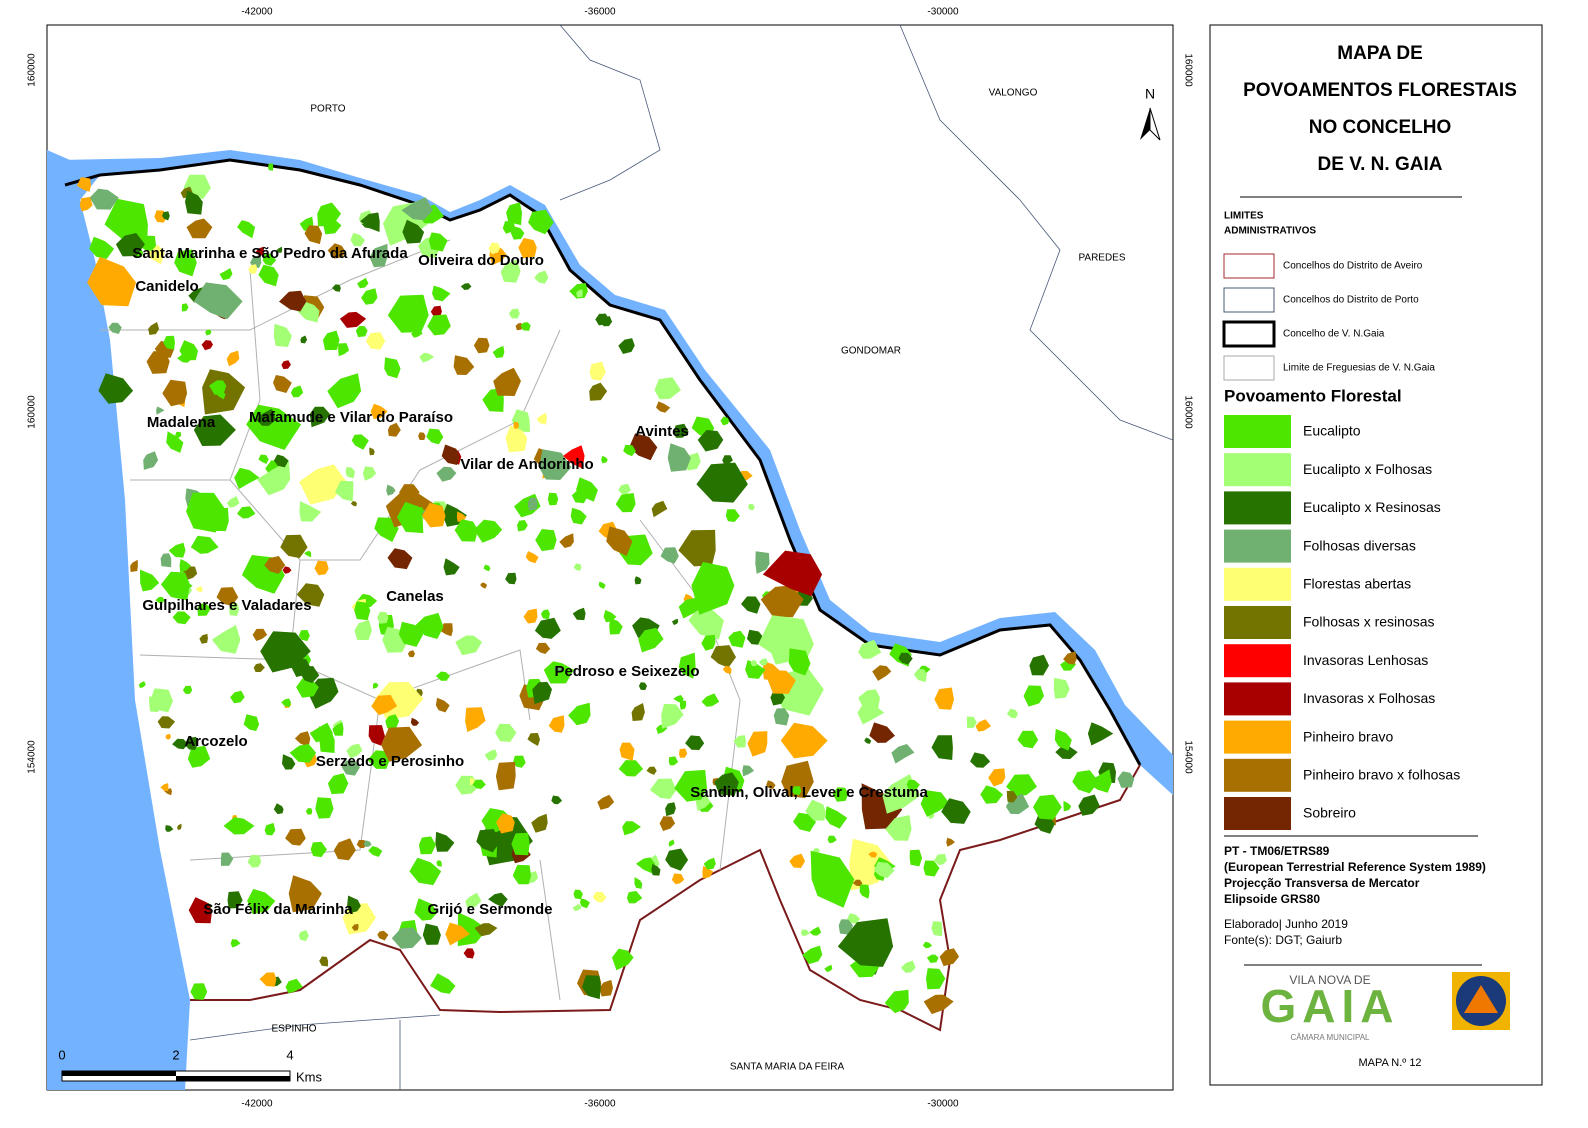  Describe the element at coordinates (293, 1029) in the screenshot. I see `label: ESPINHO` at that location.